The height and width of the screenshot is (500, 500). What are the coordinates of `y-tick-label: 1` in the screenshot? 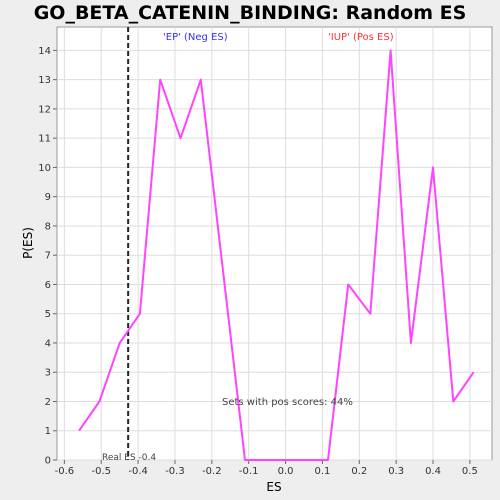 It's located at (48, 431).